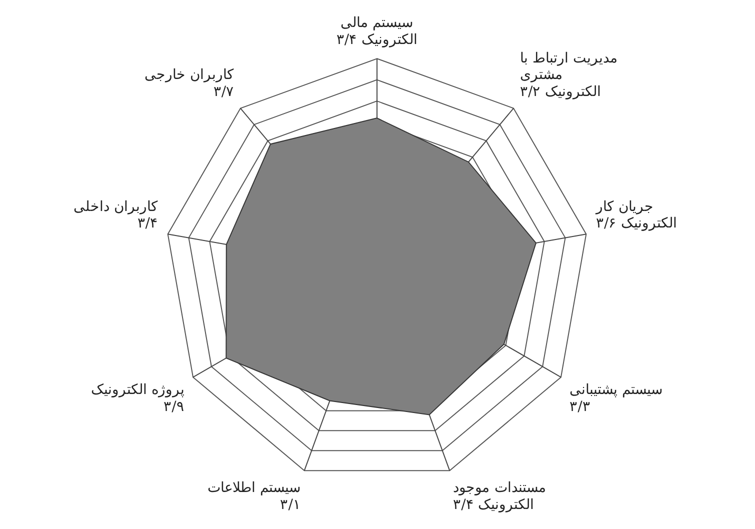 The height and width of the screenshot is (529, 755). What do you see at coordinates (377, 31) in the screenshot?
I see `spoke-label: سیستم مالی الکترونیک ۳/۴` at bounding box center [377, 31].